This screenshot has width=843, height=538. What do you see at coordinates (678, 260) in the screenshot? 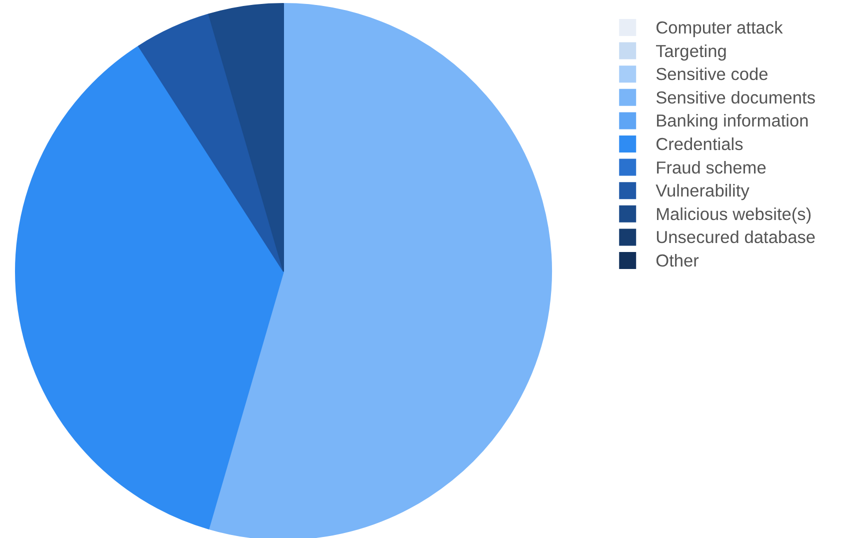
I see `legend-label: Other` at bounding box center [678, 260].